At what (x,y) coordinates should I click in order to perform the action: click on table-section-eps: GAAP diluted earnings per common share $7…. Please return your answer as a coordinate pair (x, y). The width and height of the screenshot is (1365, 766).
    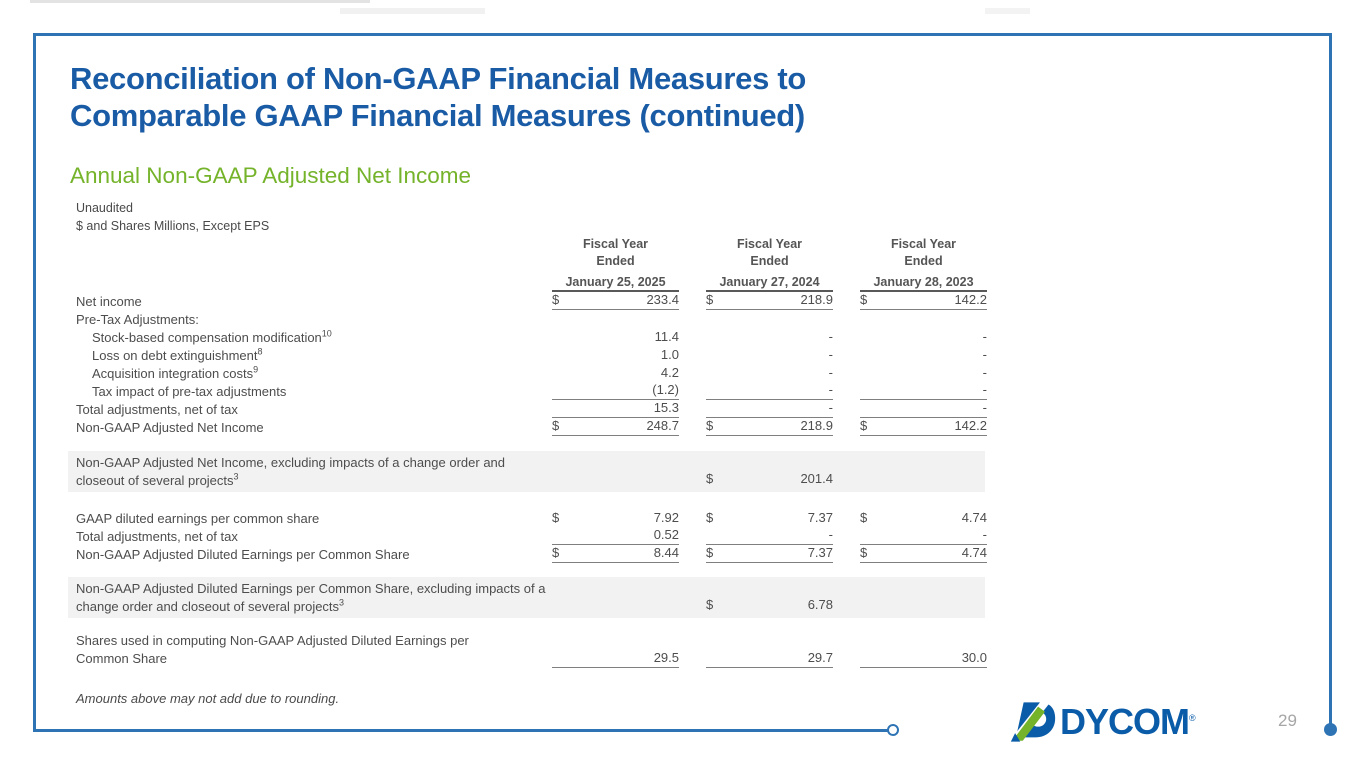
    Looking at the image, I should click on (528, 536).